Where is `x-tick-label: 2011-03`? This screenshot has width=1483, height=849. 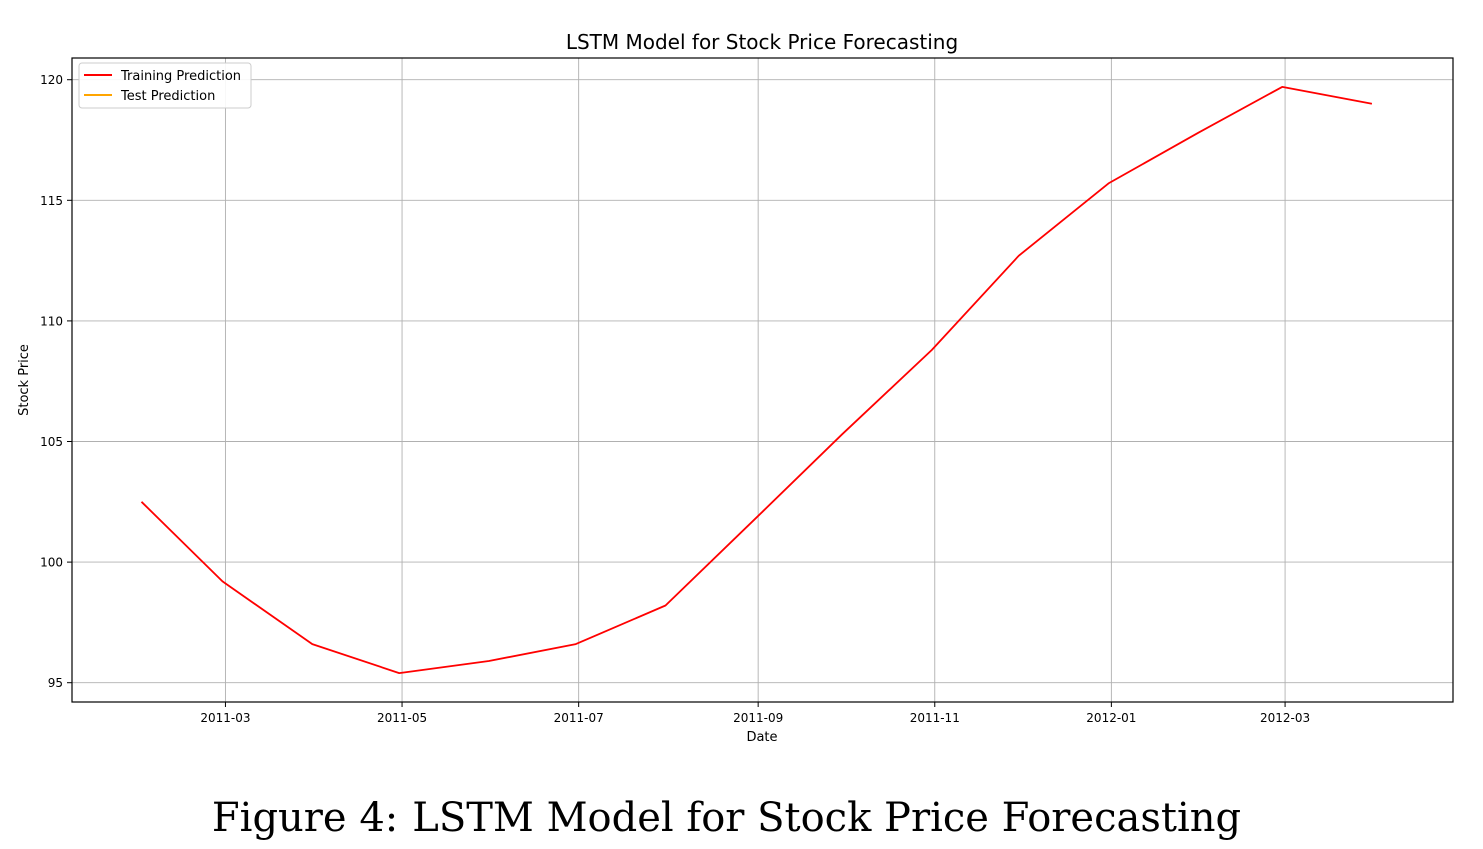
x-tick-label: 2011-03 is located at coordinates (225, 718).